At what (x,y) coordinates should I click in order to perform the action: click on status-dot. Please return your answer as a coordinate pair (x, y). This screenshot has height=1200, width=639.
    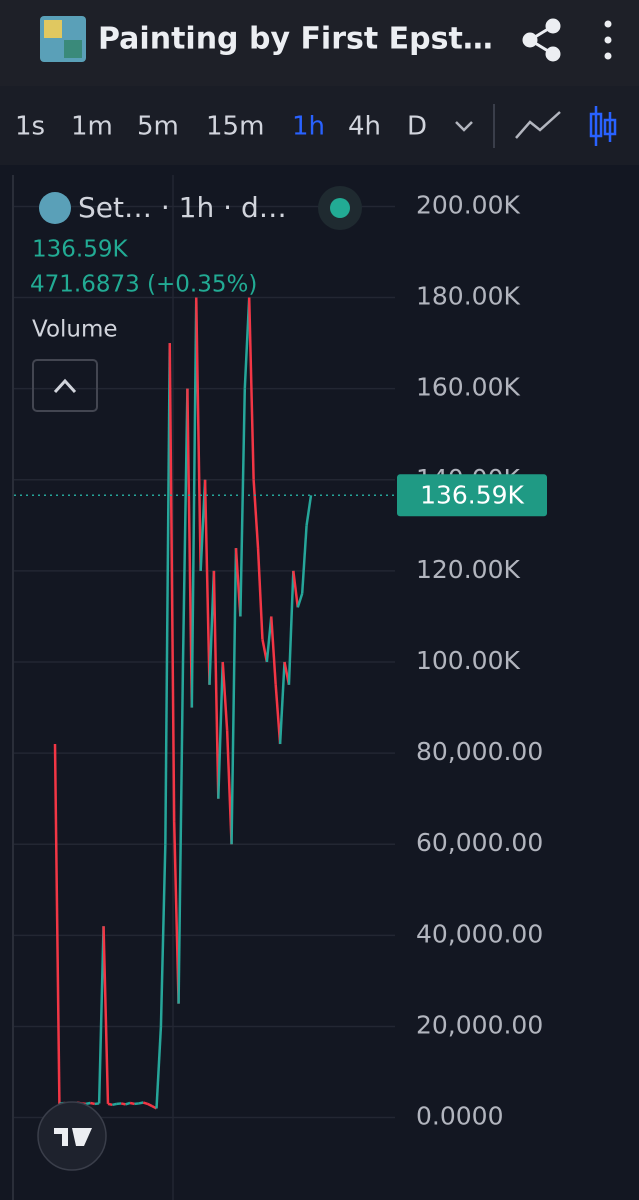
    Looking at the image, I should click on (340, 208).